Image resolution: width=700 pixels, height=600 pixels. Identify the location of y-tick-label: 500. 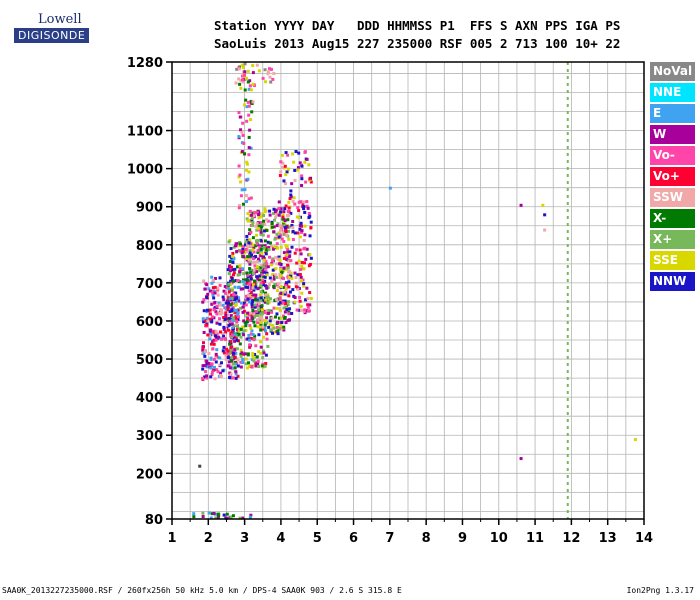
(149, 360).